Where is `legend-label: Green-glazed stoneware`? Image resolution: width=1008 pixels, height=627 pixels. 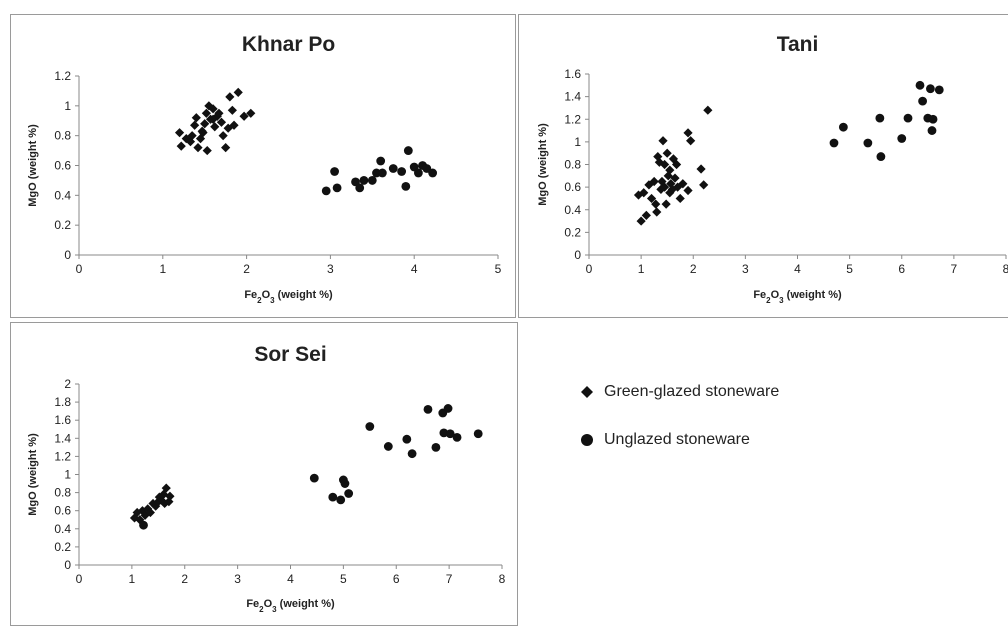 legend-label: Green-glazed stoneware is located at coordinates (692, 391).